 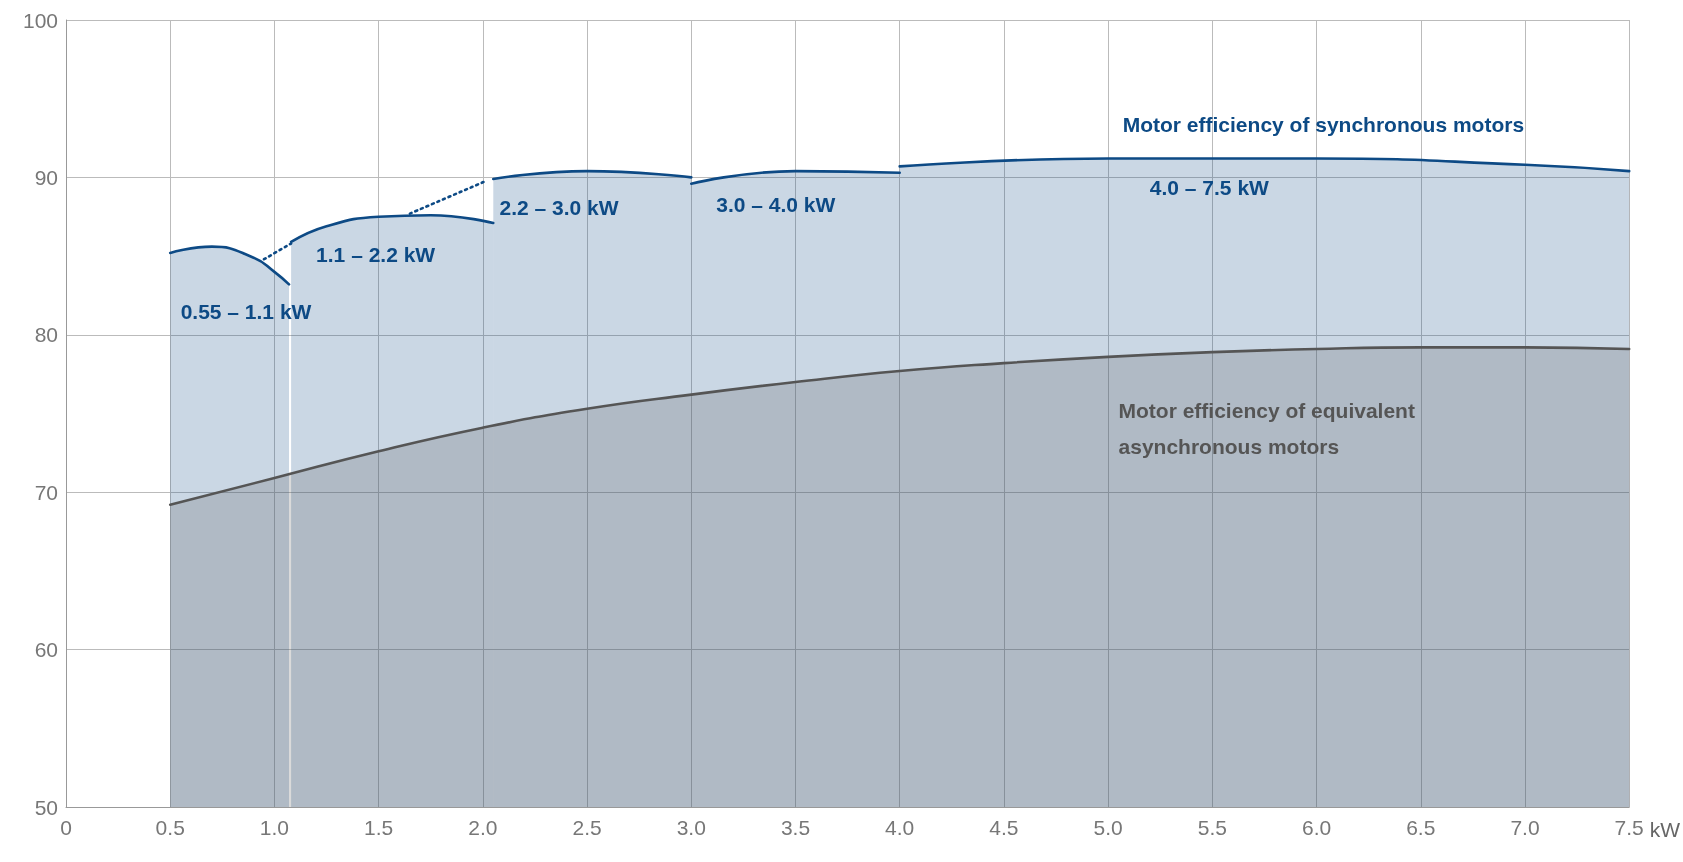 I want to click on x-tick-label: 2.5, so click(x=587, y=827).